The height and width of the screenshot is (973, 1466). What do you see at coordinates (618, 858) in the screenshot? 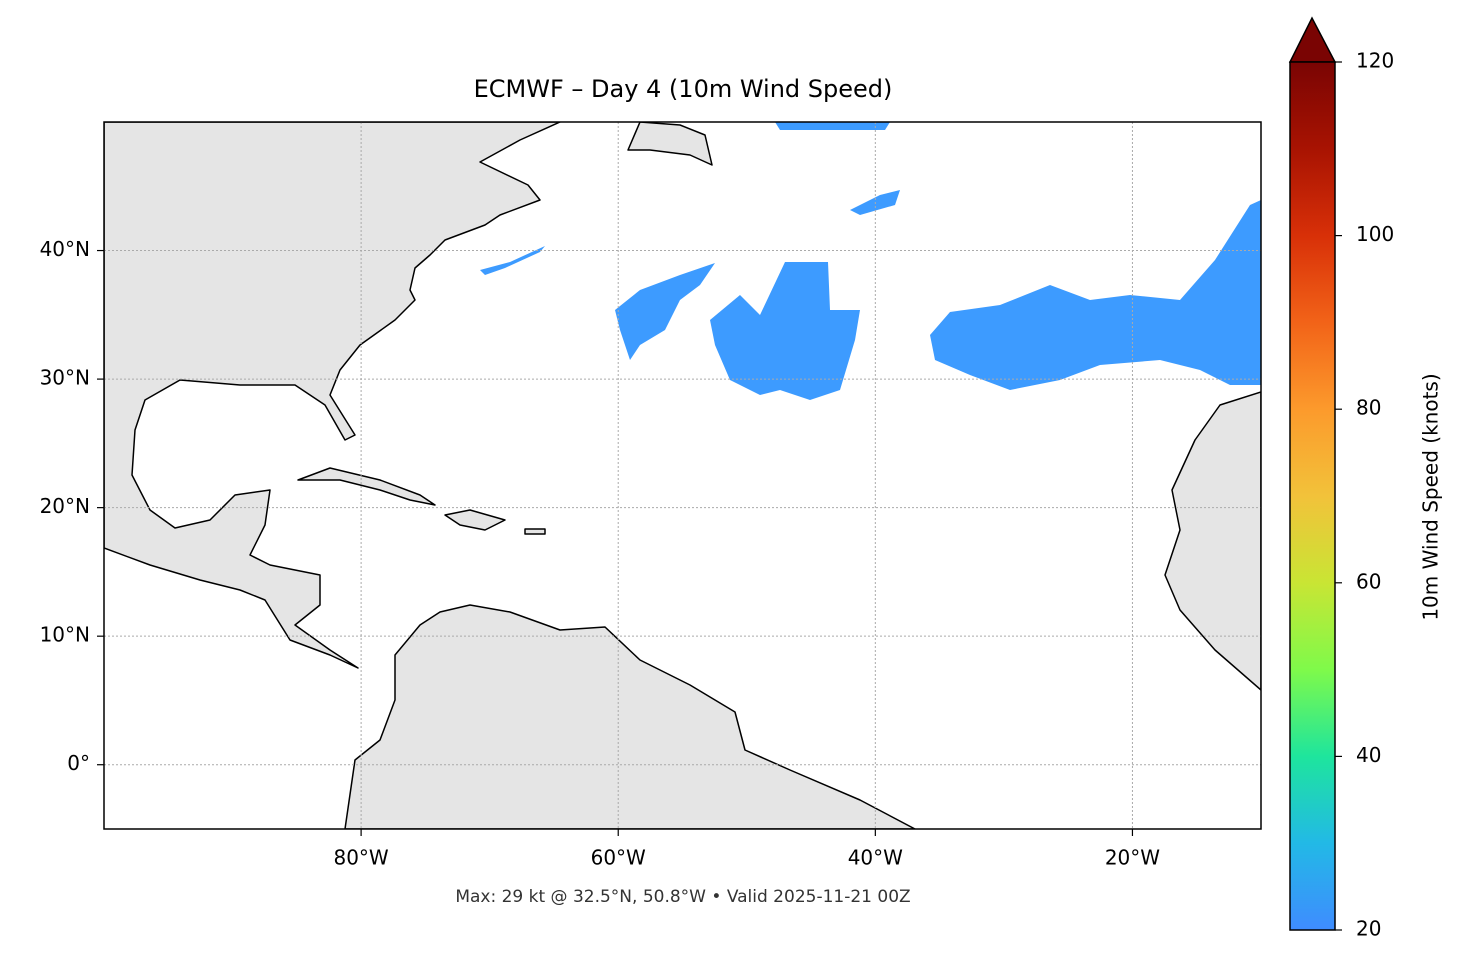
I see `x-tick-label: 60°W` at bounding box center [618, 858].